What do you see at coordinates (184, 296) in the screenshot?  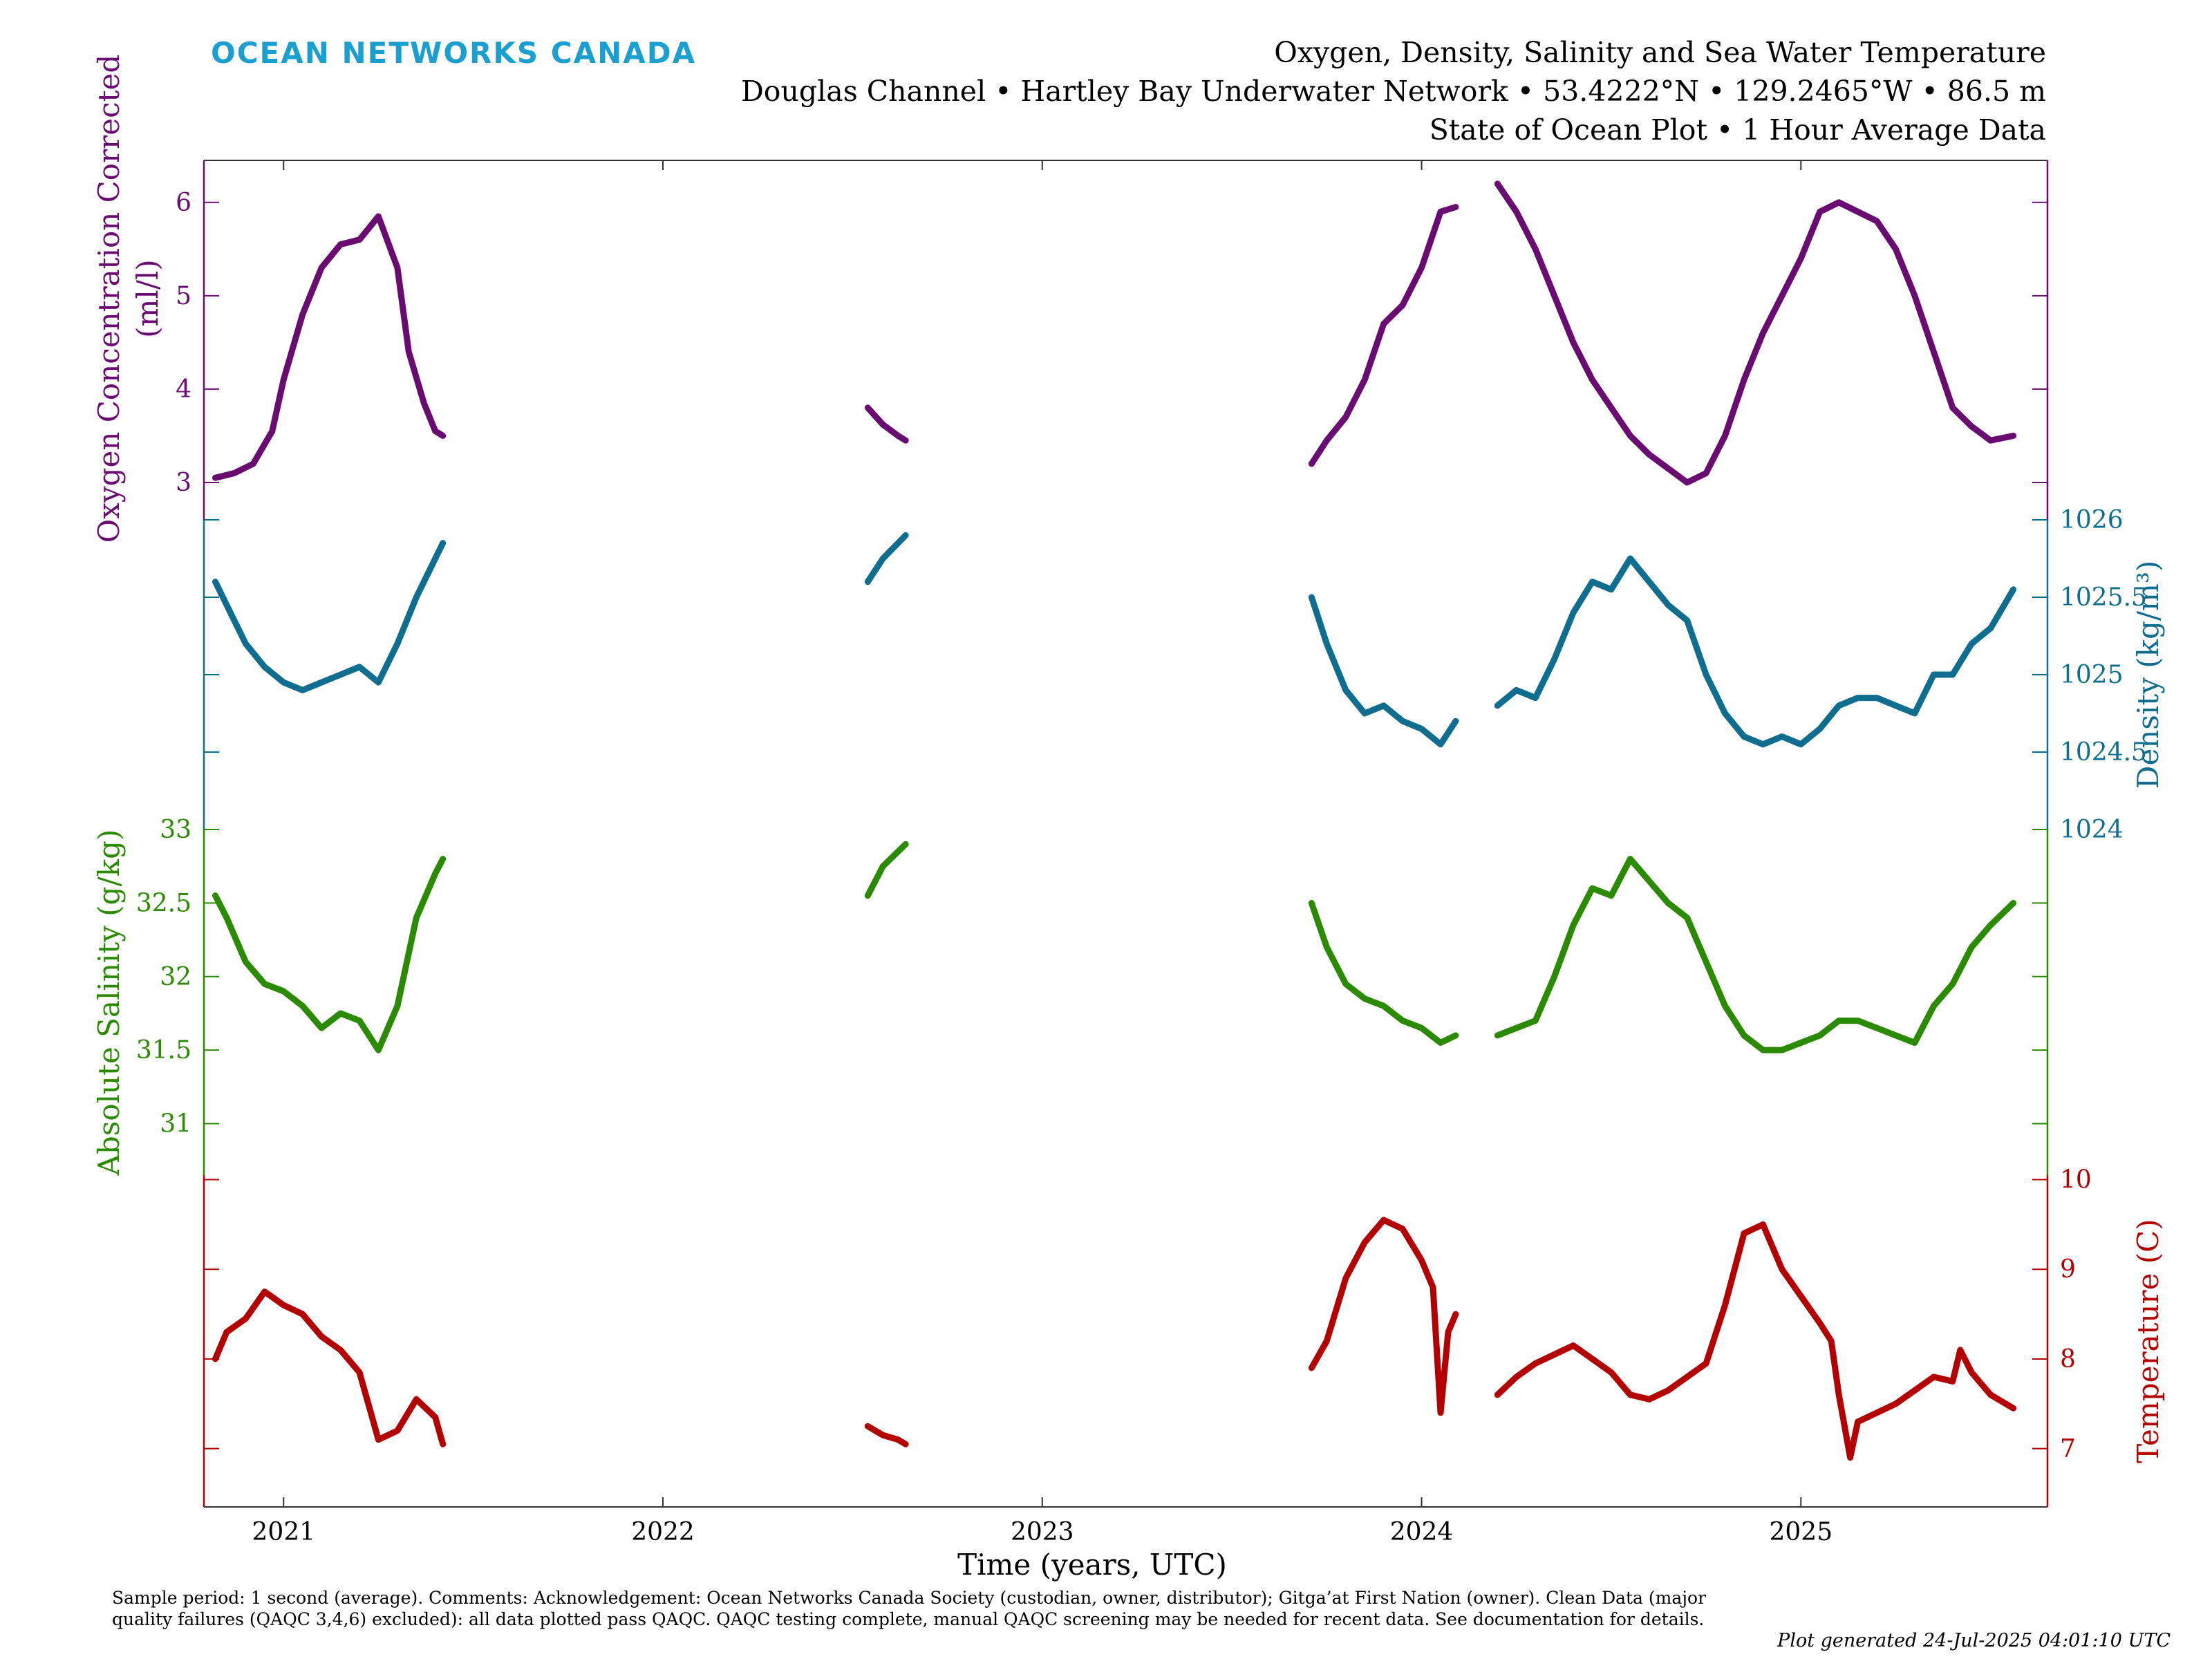 I see `oxygen-tick-label: 5` at bounding box center [184, 296].